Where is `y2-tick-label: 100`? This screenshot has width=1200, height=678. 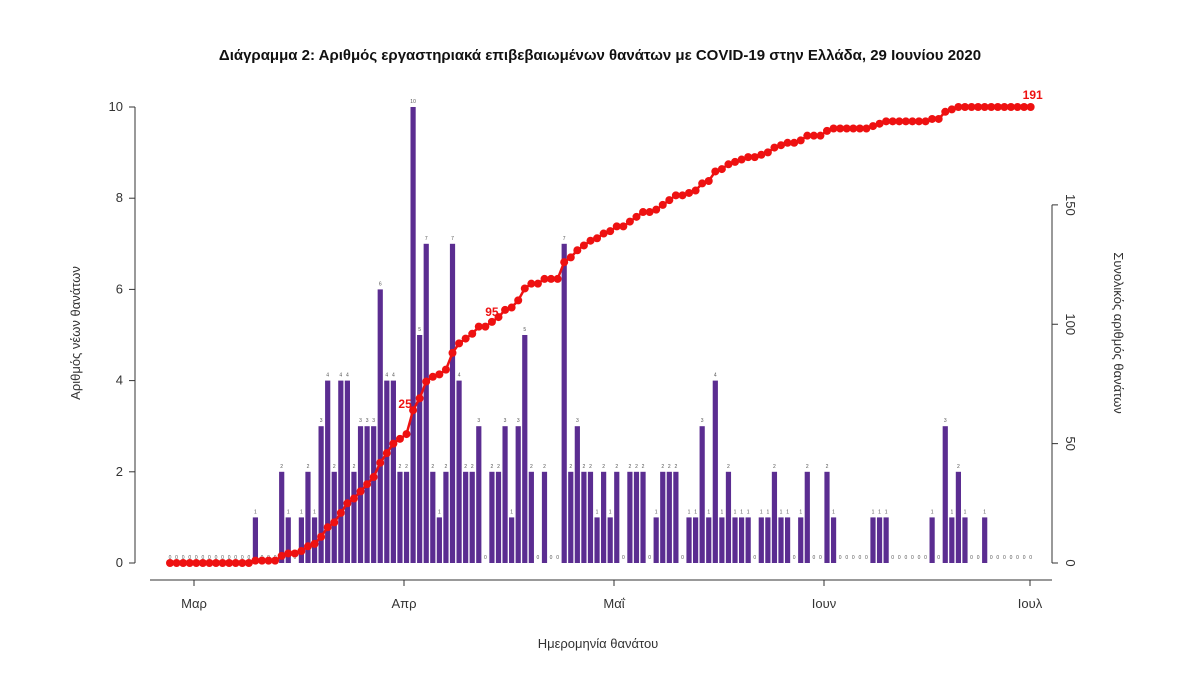
y2-tick-label: 100 is located at coordinates (1070, 324).